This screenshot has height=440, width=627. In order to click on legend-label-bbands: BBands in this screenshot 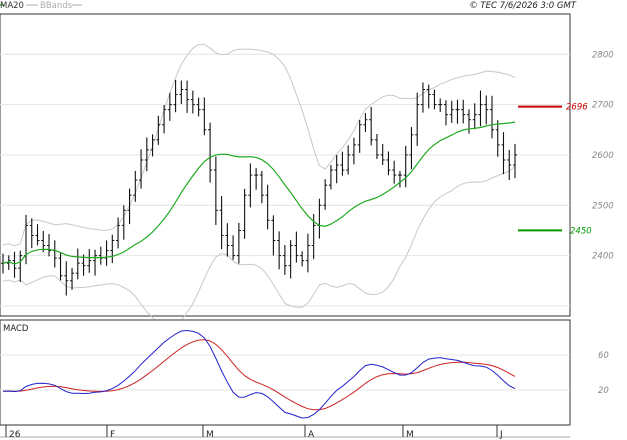, I will do `click(56, 6)`.